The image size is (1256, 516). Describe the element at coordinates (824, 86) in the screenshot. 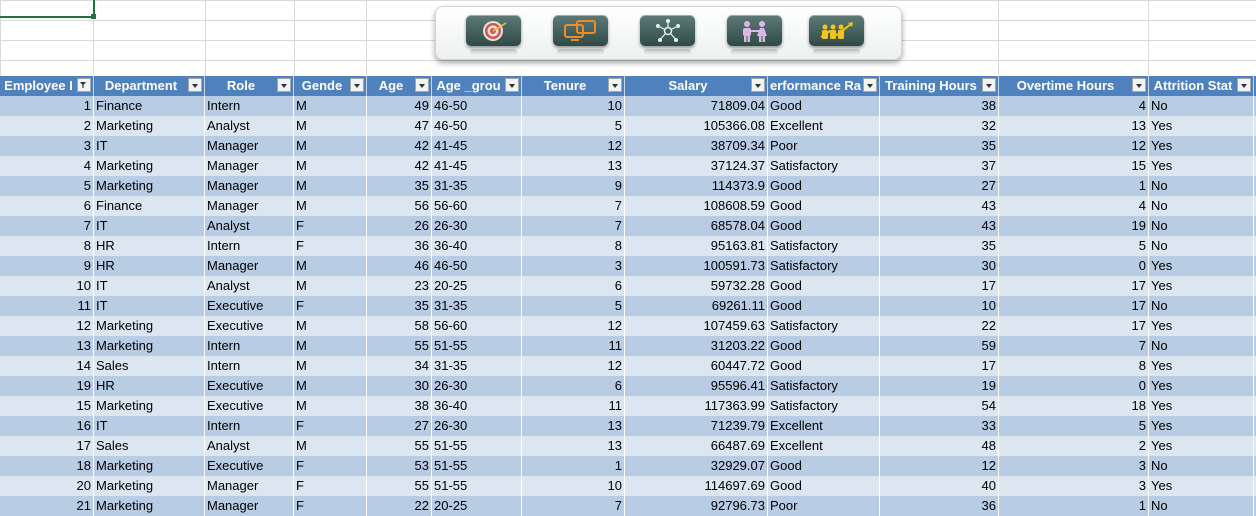

I see `header-performance-rating: erformance Ra` at that location.